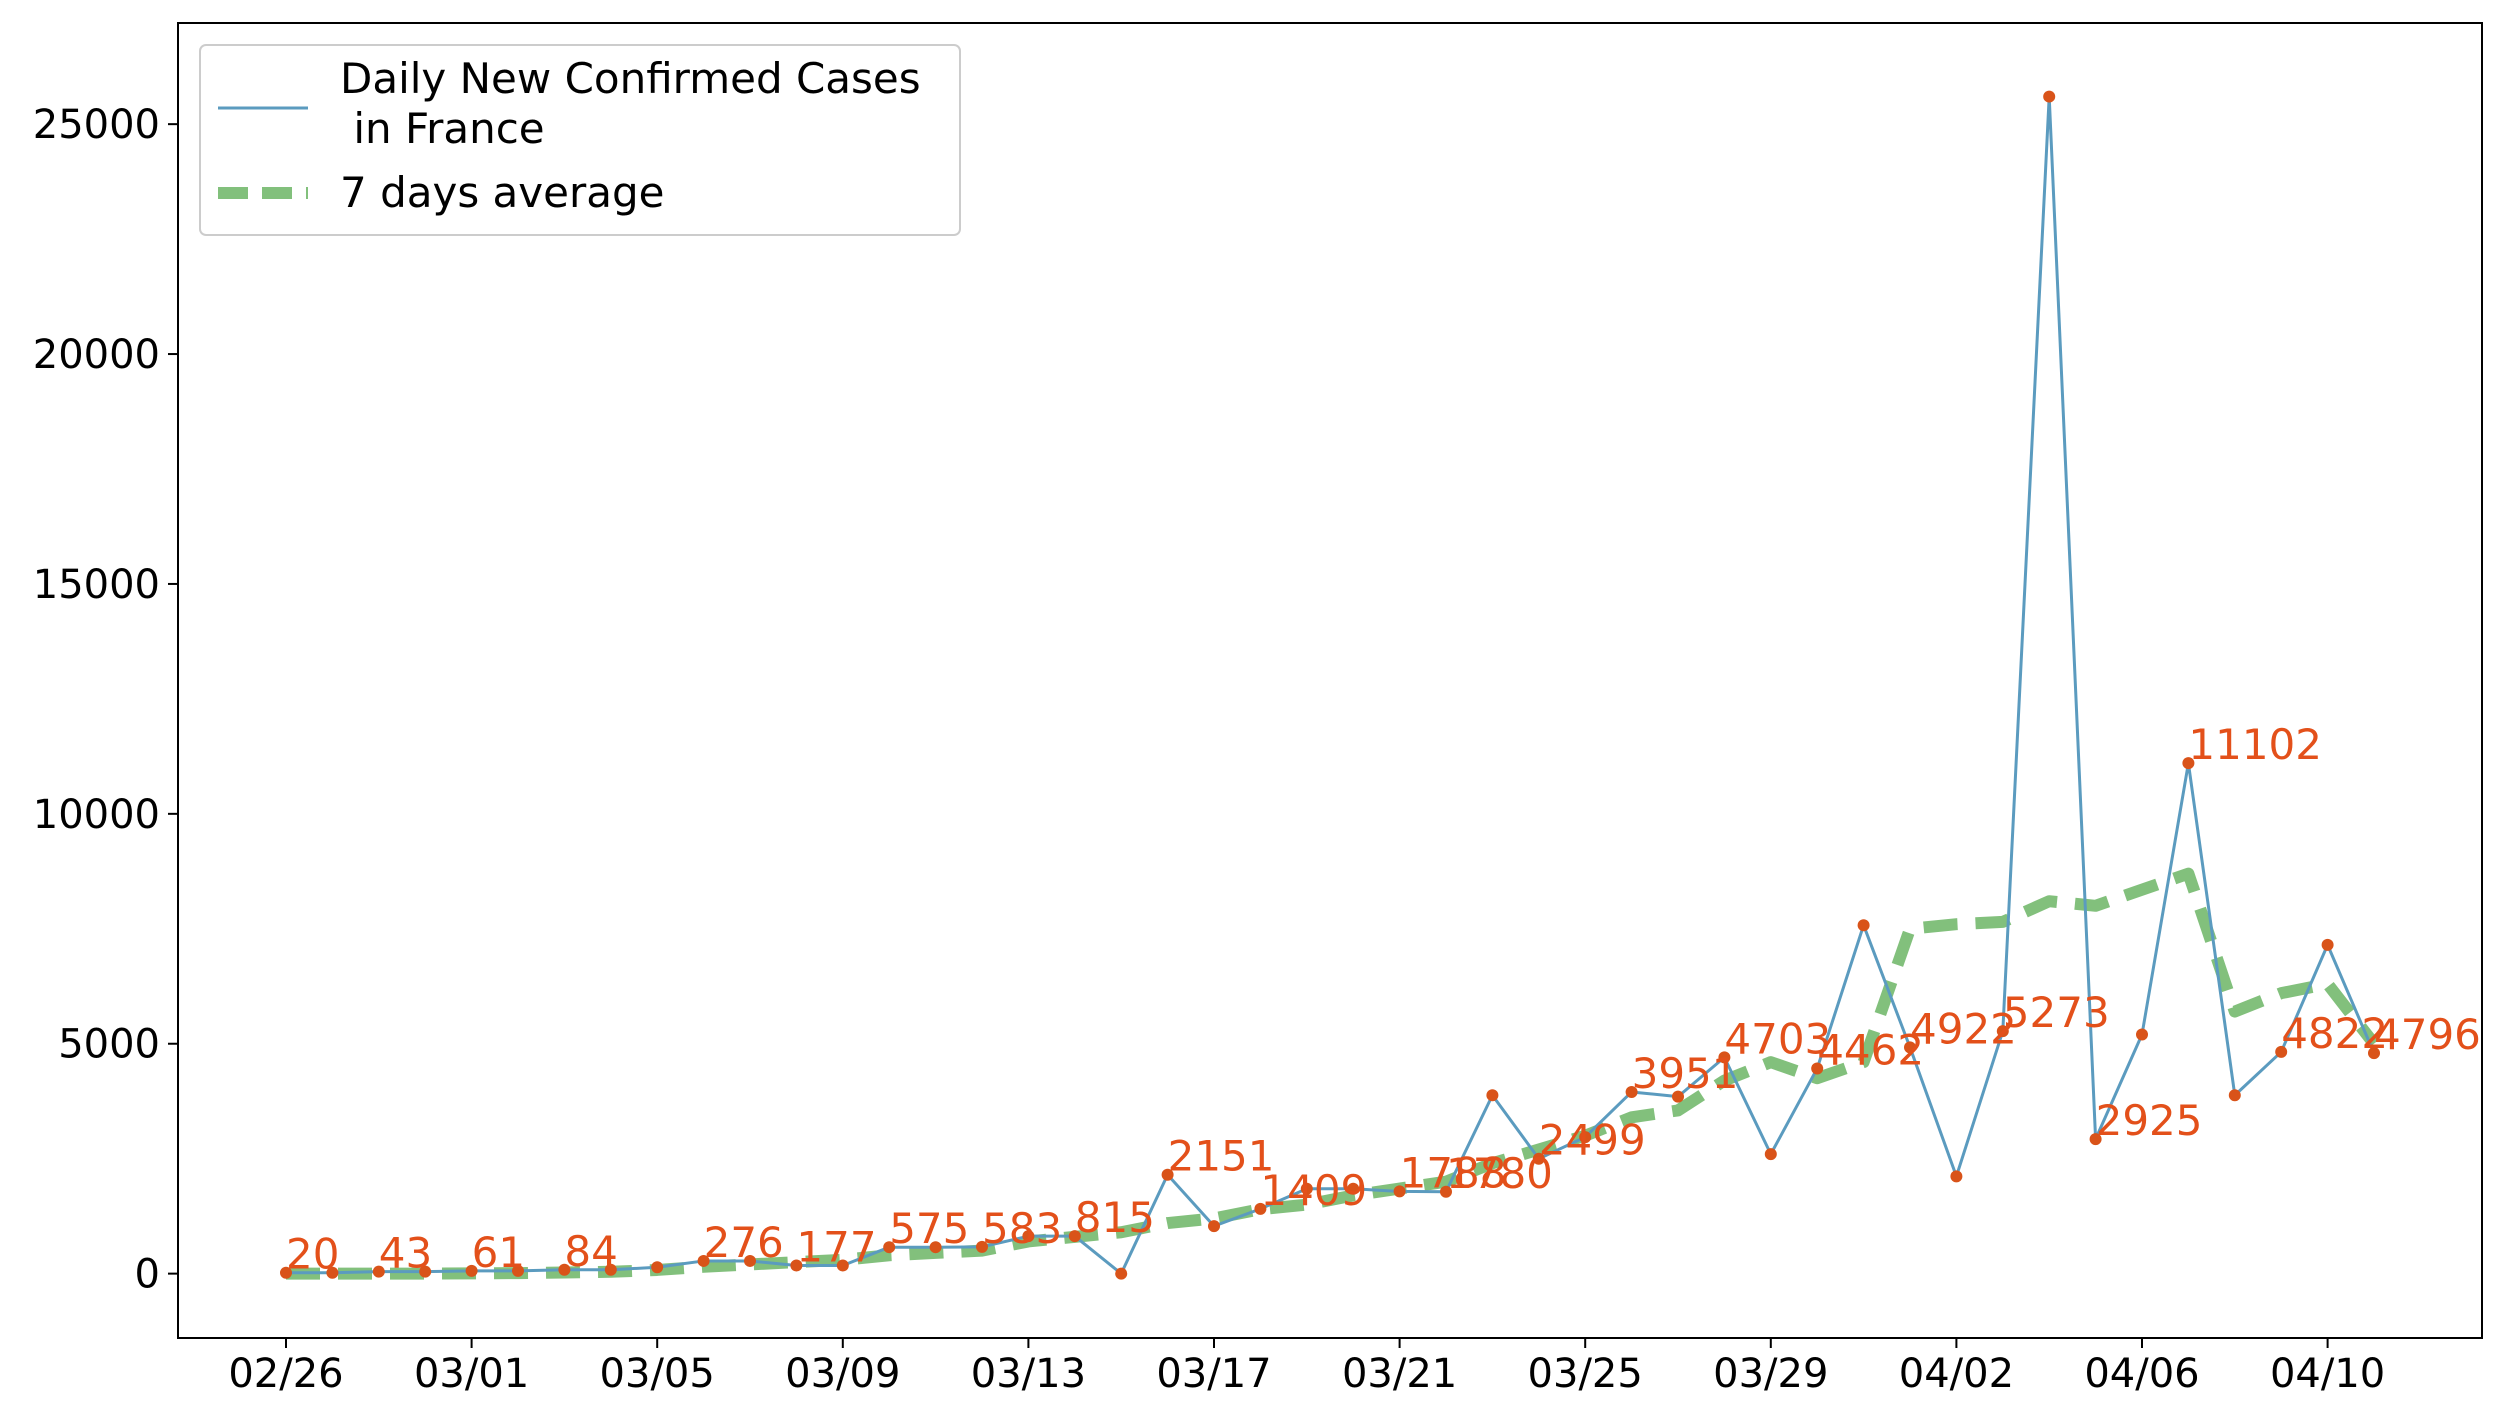  Describe the element at coordinates (1870, 1049) in the screenshot. I see `data-label: 4462` at that location.